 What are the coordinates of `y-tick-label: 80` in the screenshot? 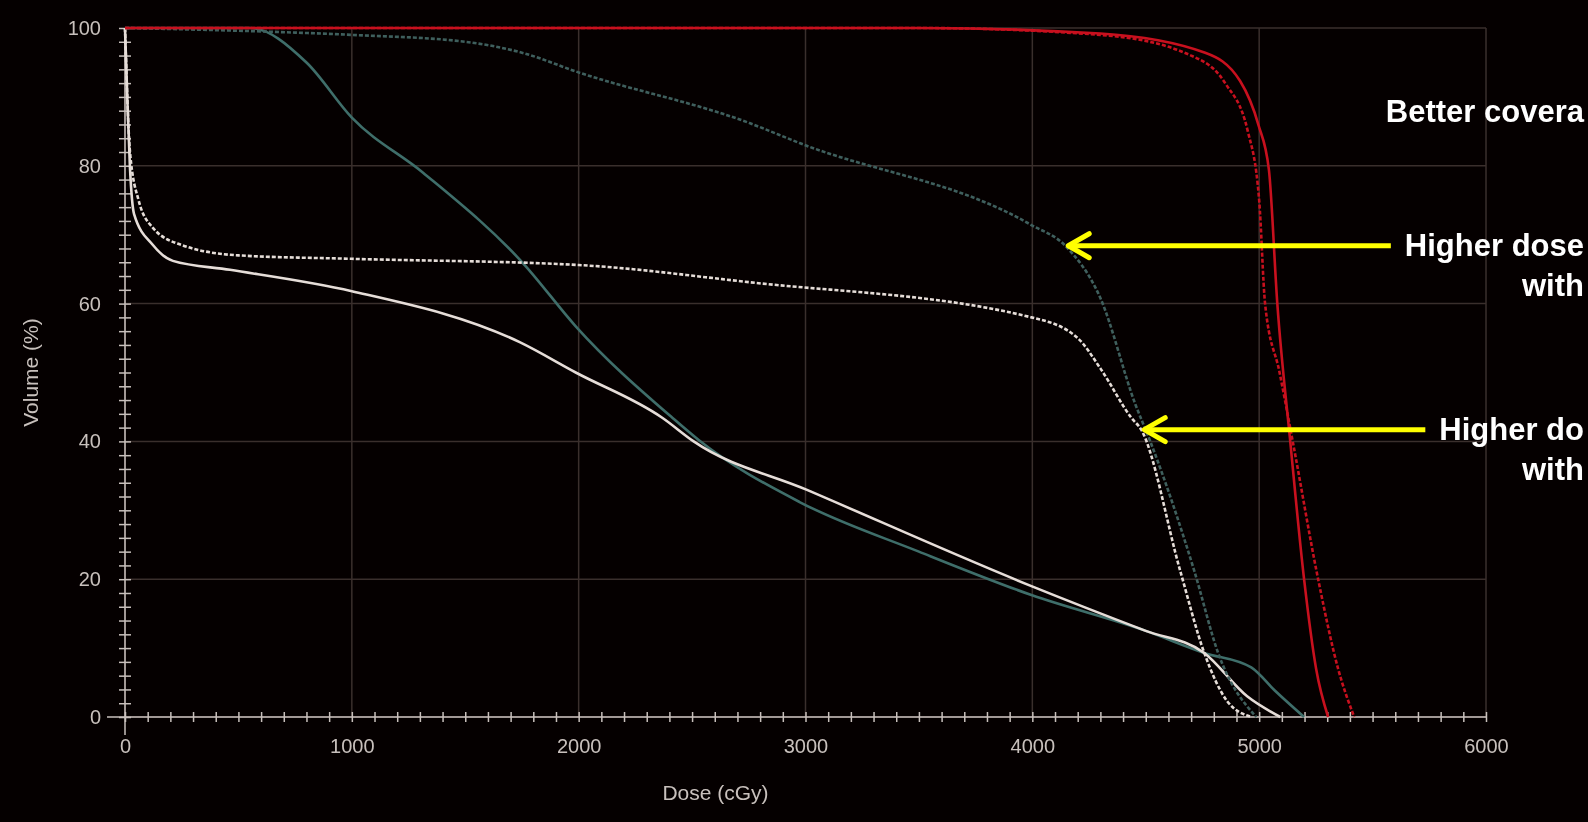 It's located at (89, 165).